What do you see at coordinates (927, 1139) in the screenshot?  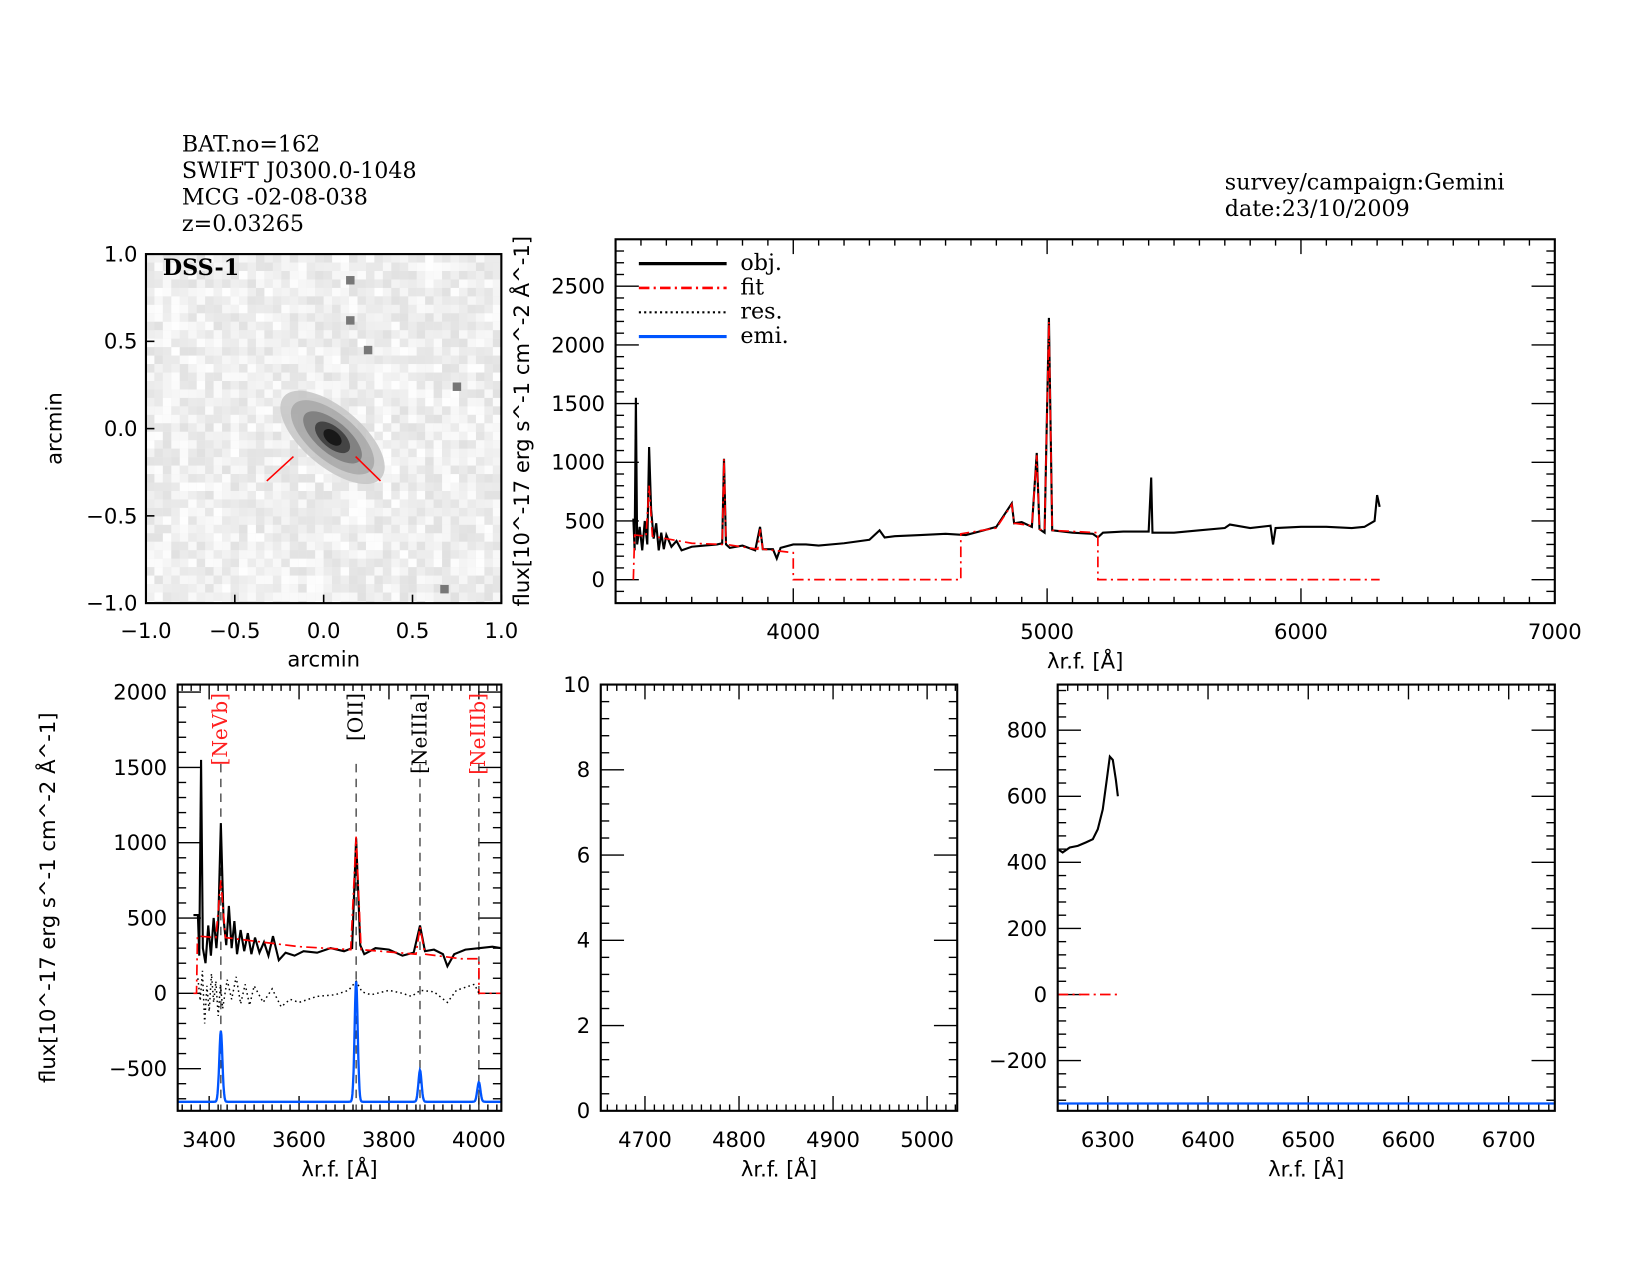 I see `x-tick-label: 5000` at bounding box center [927, 1139].